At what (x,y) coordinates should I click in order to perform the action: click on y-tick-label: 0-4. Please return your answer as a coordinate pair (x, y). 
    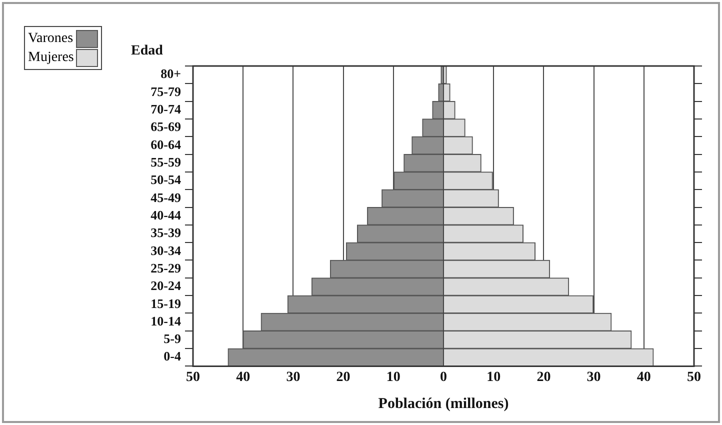
    Looking at the image, I should click on (173, 356).